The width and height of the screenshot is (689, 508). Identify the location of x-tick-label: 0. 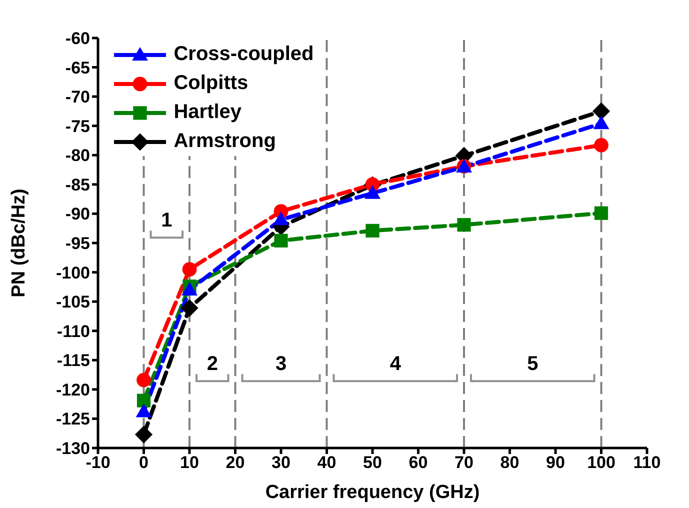
(143, 462).